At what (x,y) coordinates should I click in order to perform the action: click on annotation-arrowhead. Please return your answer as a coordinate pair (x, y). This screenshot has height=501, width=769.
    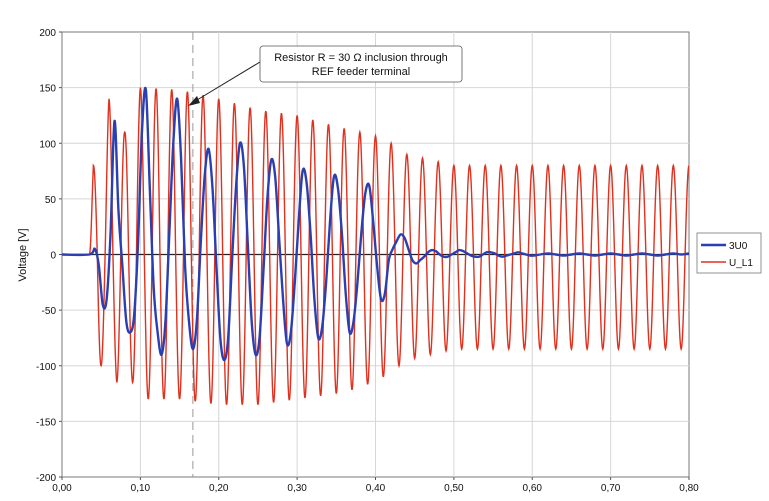
    Looking at the image, I should click on (194, 101).